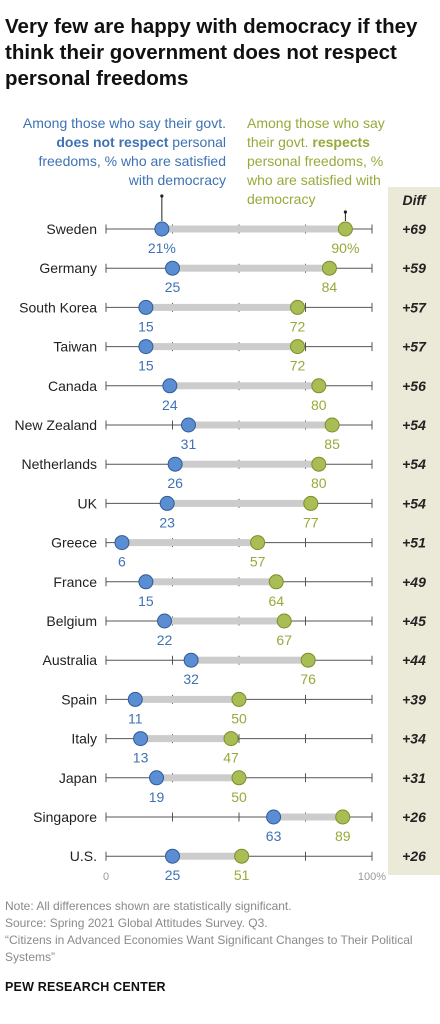 This screenshot has width=440, height=1024. I want to click on value-label-not-respect: 19, so click(157, 797).